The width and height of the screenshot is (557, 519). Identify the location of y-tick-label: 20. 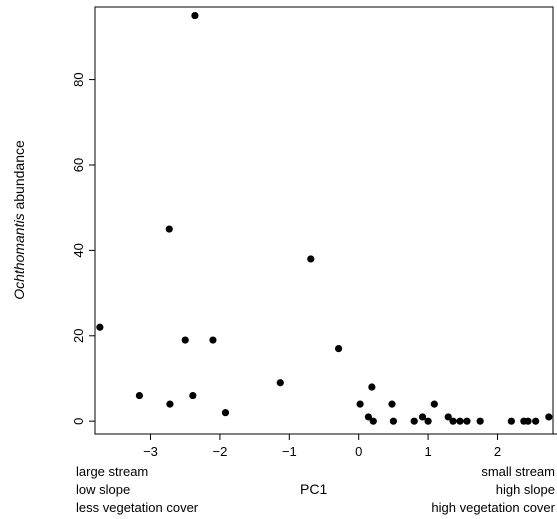
(78, 336).